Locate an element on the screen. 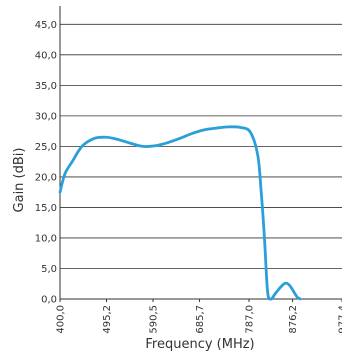 This screenshot has width=342, height=355. y-tick-label: 15,0 is located at coordinates (46, 208).